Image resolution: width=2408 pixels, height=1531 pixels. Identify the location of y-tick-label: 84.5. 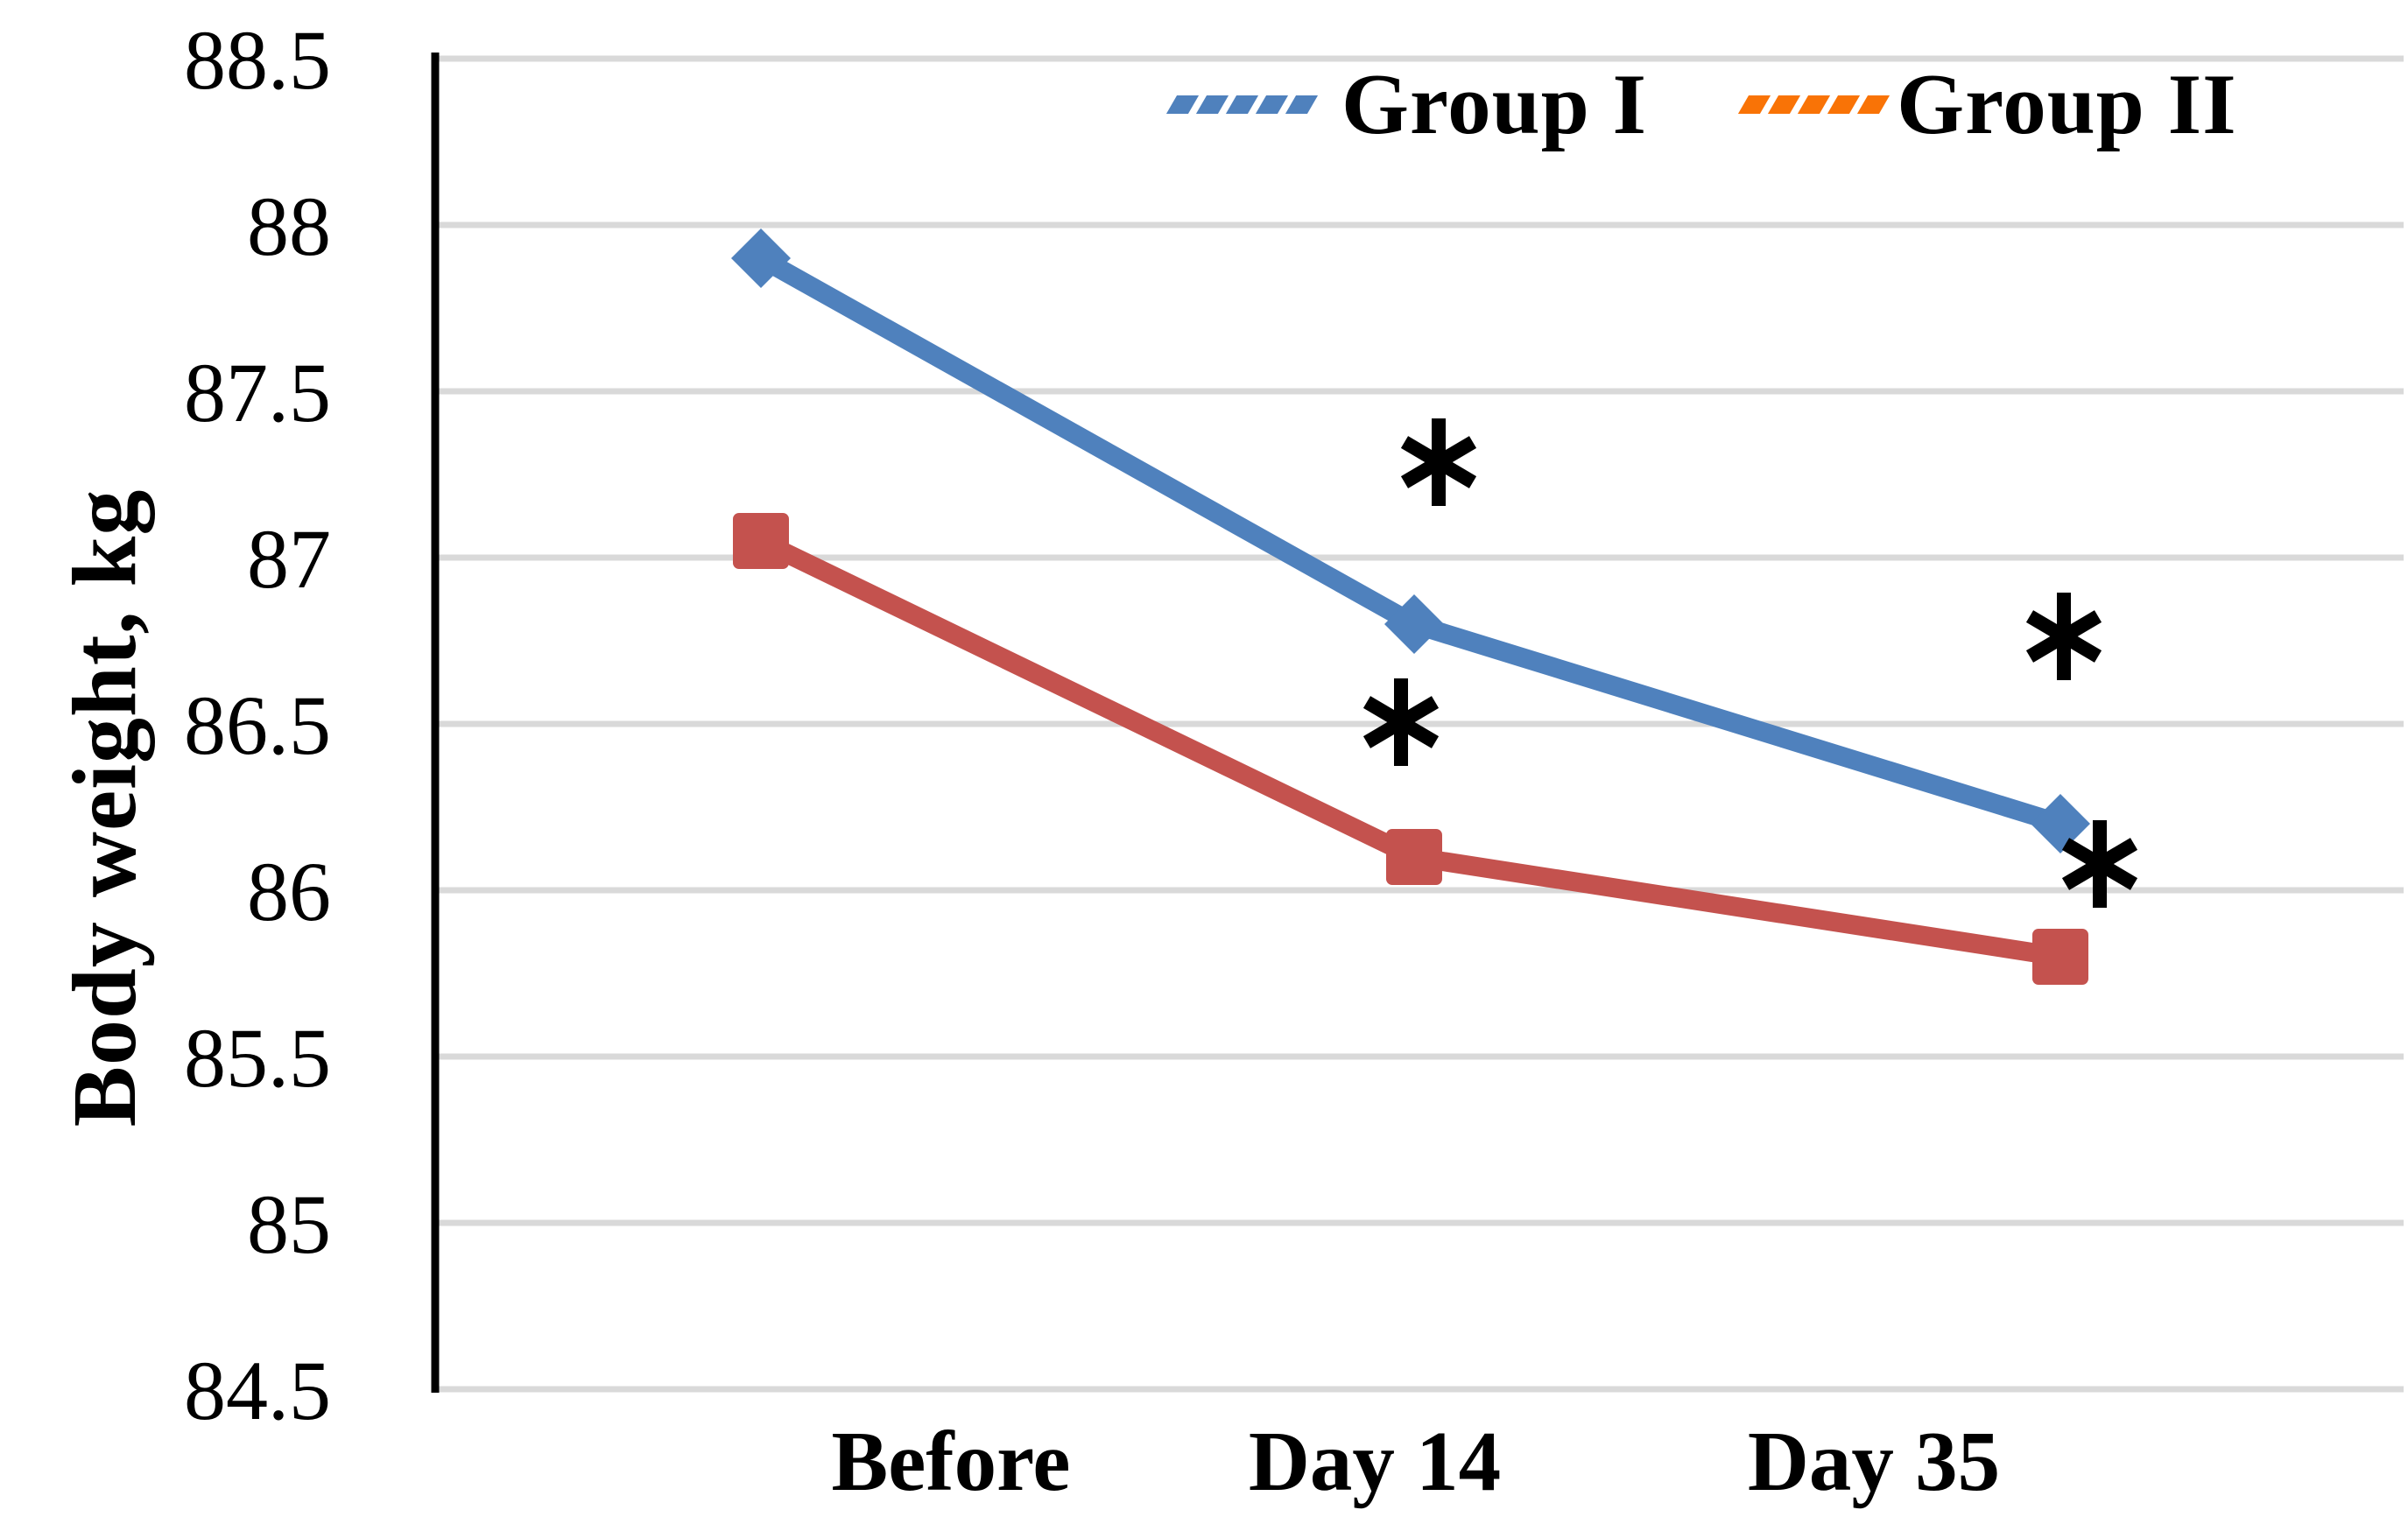
(257, 1391).